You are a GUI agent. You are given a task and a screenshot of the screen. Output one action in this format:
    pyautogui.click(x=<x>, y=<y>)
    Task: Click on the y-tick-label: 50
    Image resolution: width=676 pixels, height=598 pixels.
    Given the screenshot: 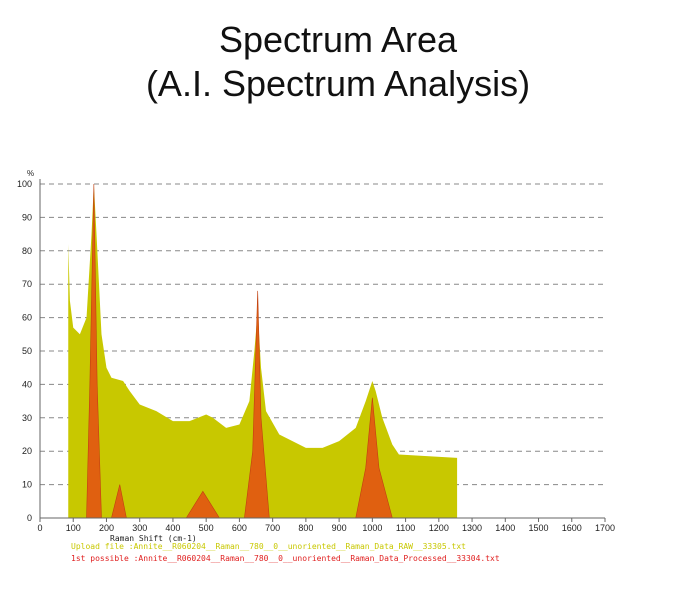 What is the action you would take?
    pyautogui.click(x=27, y=351)
    